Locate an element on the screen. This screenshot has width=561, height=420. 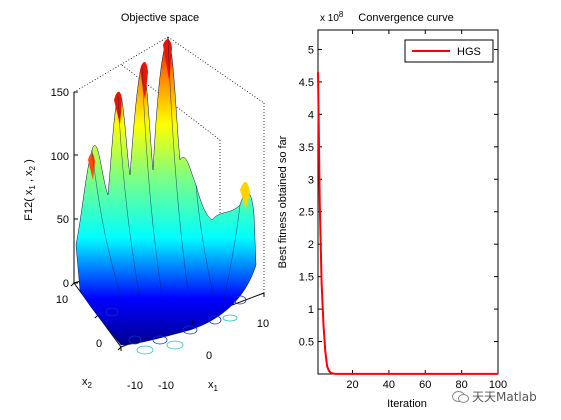
y-tick-label: 2 is located at coordinates (311, 245).